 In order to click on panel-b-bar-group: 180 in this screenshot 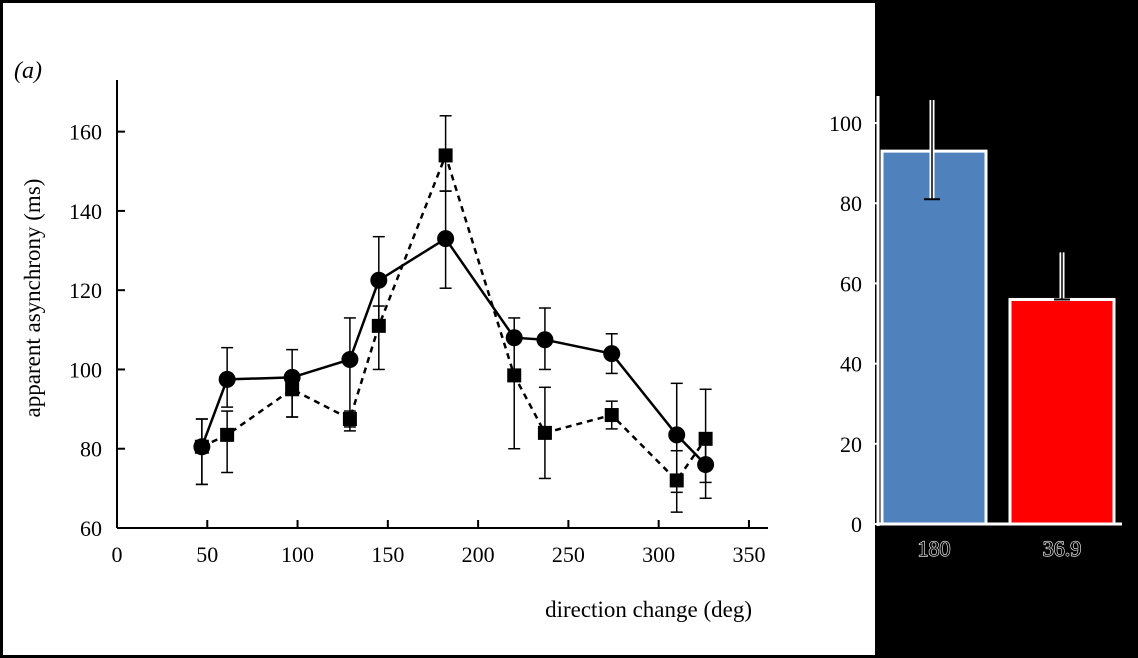, I will do `click(934, 330)`.